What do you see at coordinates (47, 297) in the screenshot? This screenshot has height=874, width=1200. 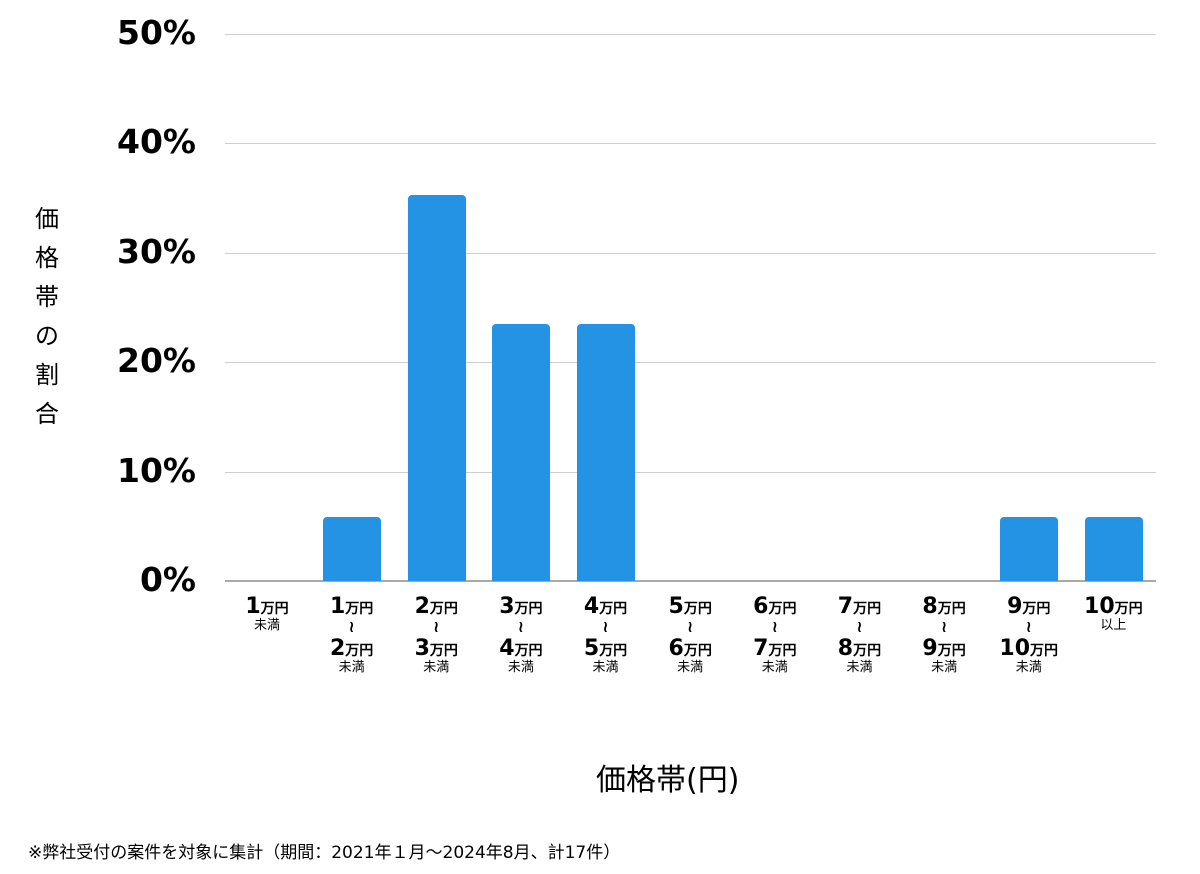 I see `y-axis-label-char: 帯` at bounding box center [47, 297].